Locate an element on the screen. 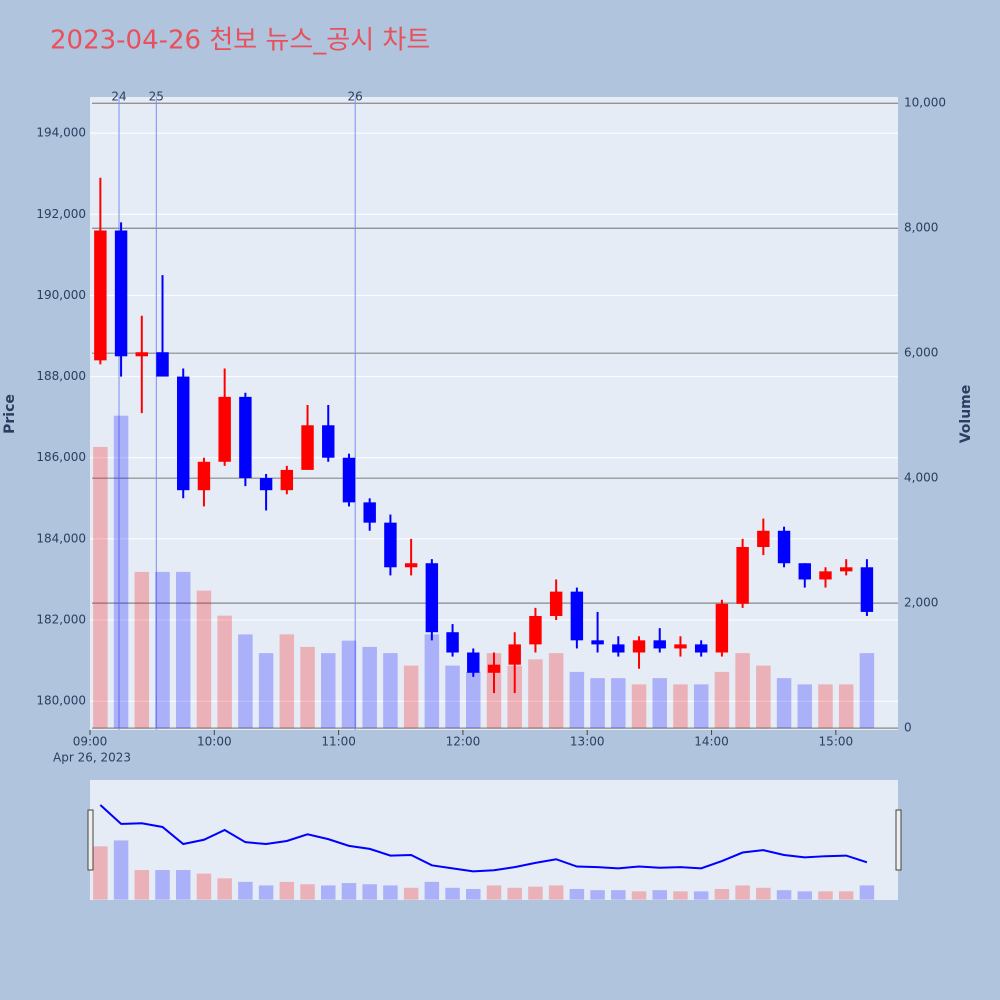 The image size is (1000, 1000). x-tick-label: 14:00 is located at coordinates (711, 742).